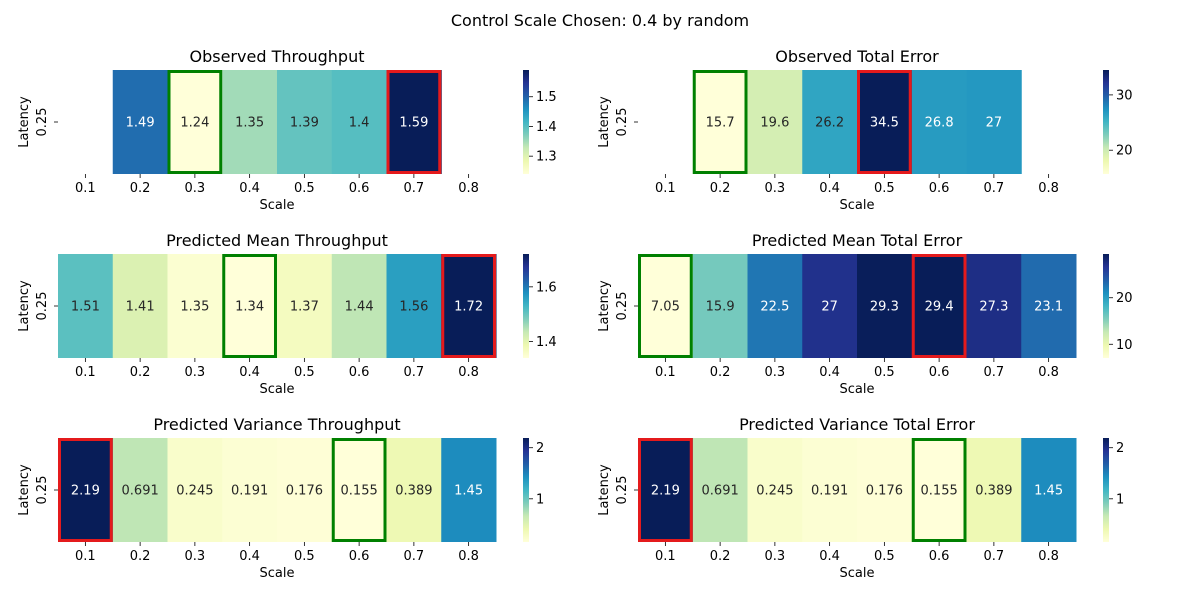 Image resolution: width=1200 pixels, height=600 pixels. What do you see at coordinates (994, 123) in the screenshot?
I see `cell-value-label: 27` at bounding box center [994, 123].